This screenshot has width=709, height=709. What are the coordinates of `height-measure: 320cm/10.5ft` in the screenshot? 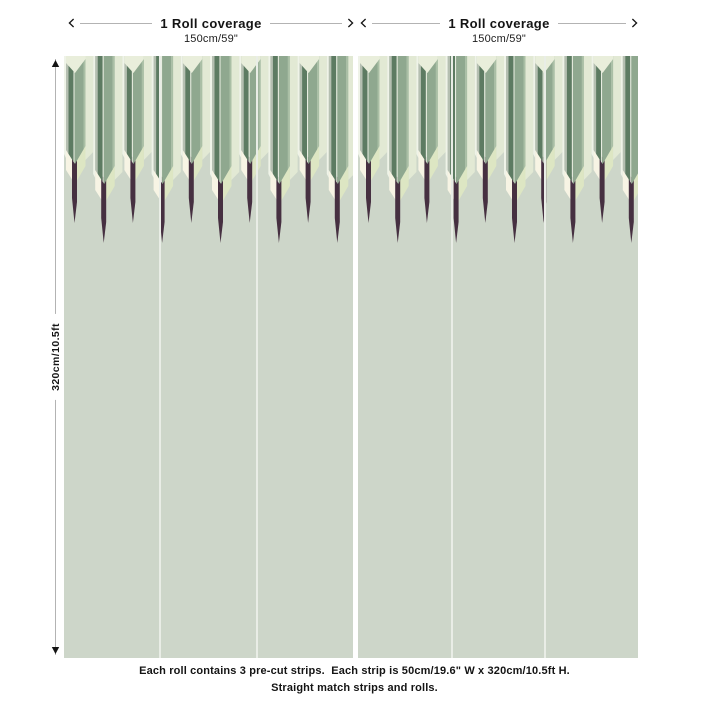 It's located at (55, 357).